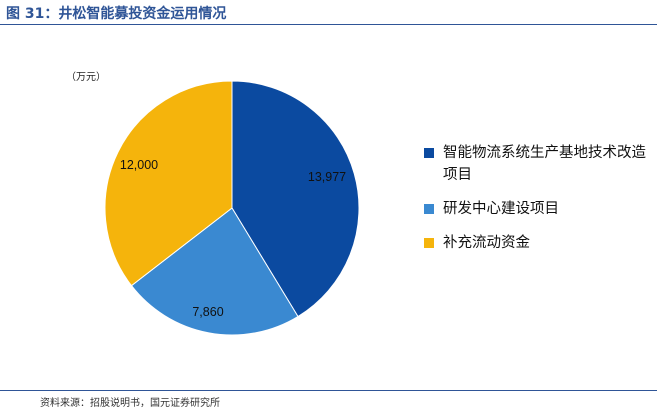 The image size is (657, 420). Describe the element at coordinates (139, 165) in the screenshot. I see `slice-value-label-working-capital: 12,000` at that location.